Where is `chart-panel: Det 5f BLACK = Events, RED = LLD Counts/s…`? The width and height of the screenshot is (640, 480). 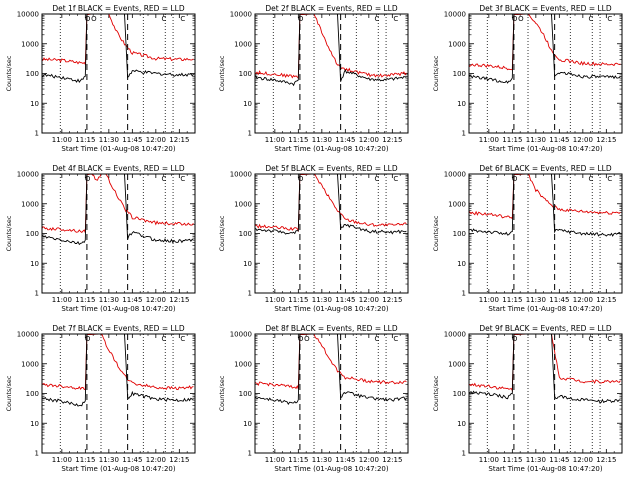
chart-panel: Det 5f BLACK = Events, RED = LLD Counts/s… is located at coordinates (313, 238).